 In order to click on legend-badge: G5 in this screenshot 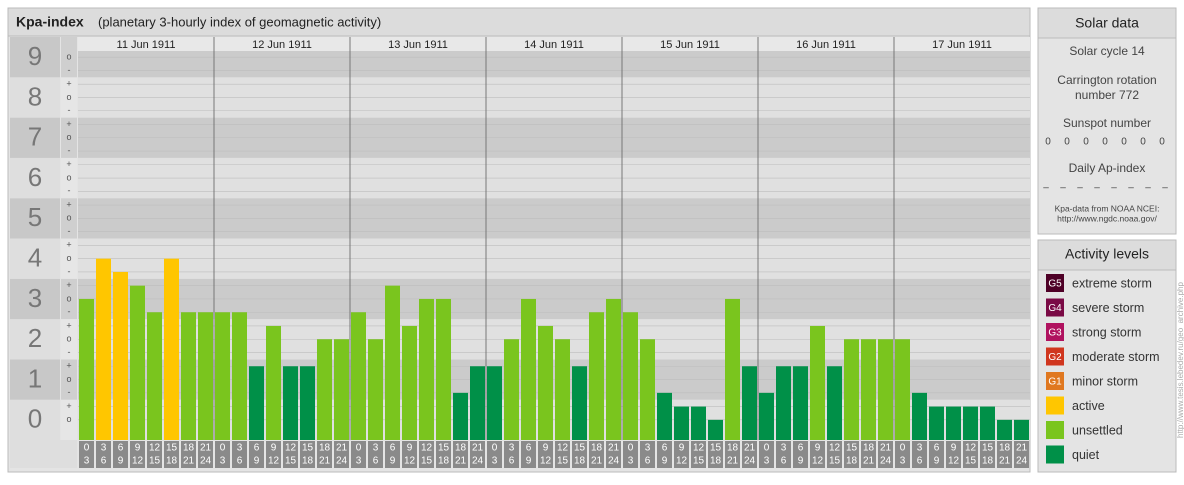, I will do `click(1055, 284)`.